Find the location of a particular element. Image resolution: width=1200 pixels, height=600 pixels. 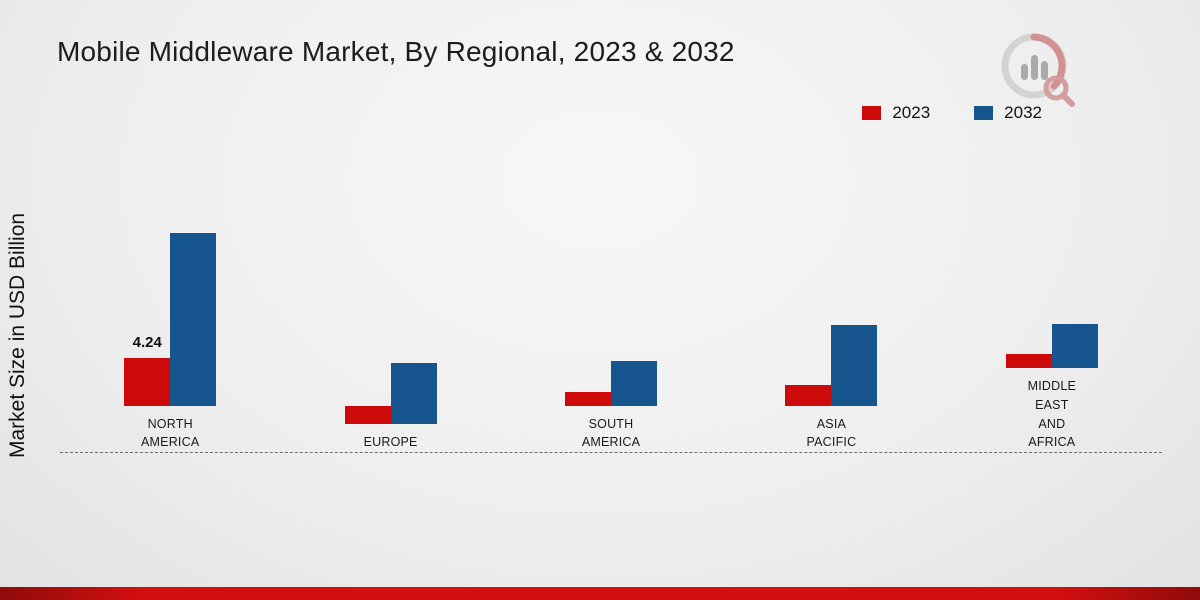

bar-2032-asia-pacific is located at coordinates (854, 365).